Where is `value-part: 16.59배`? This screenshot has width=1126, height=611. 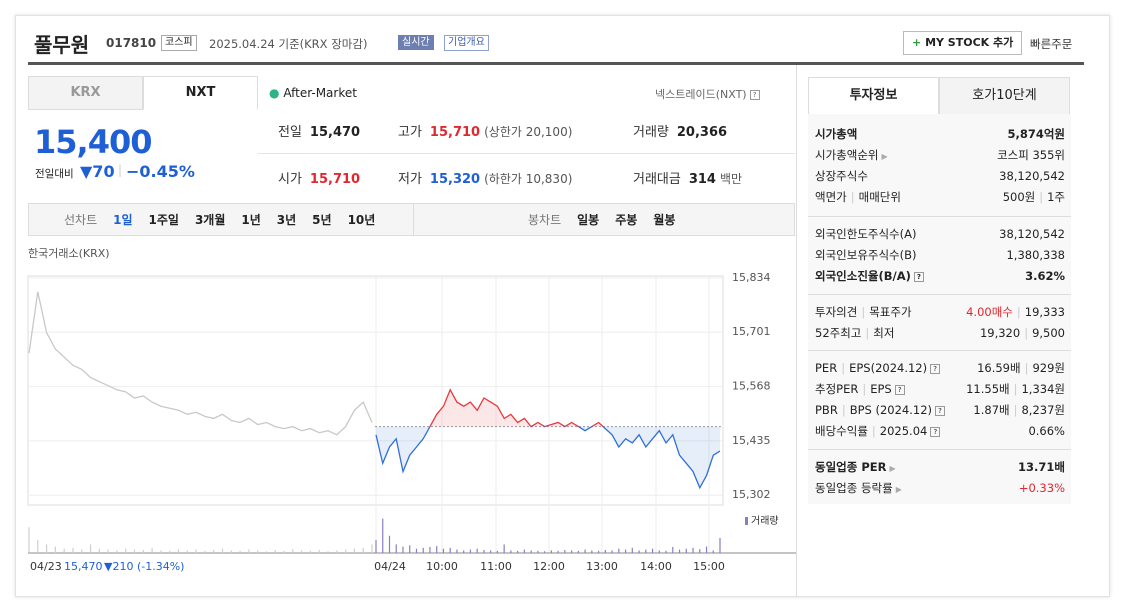 value-part: 16.59배 is located at coordinates (999, 368).